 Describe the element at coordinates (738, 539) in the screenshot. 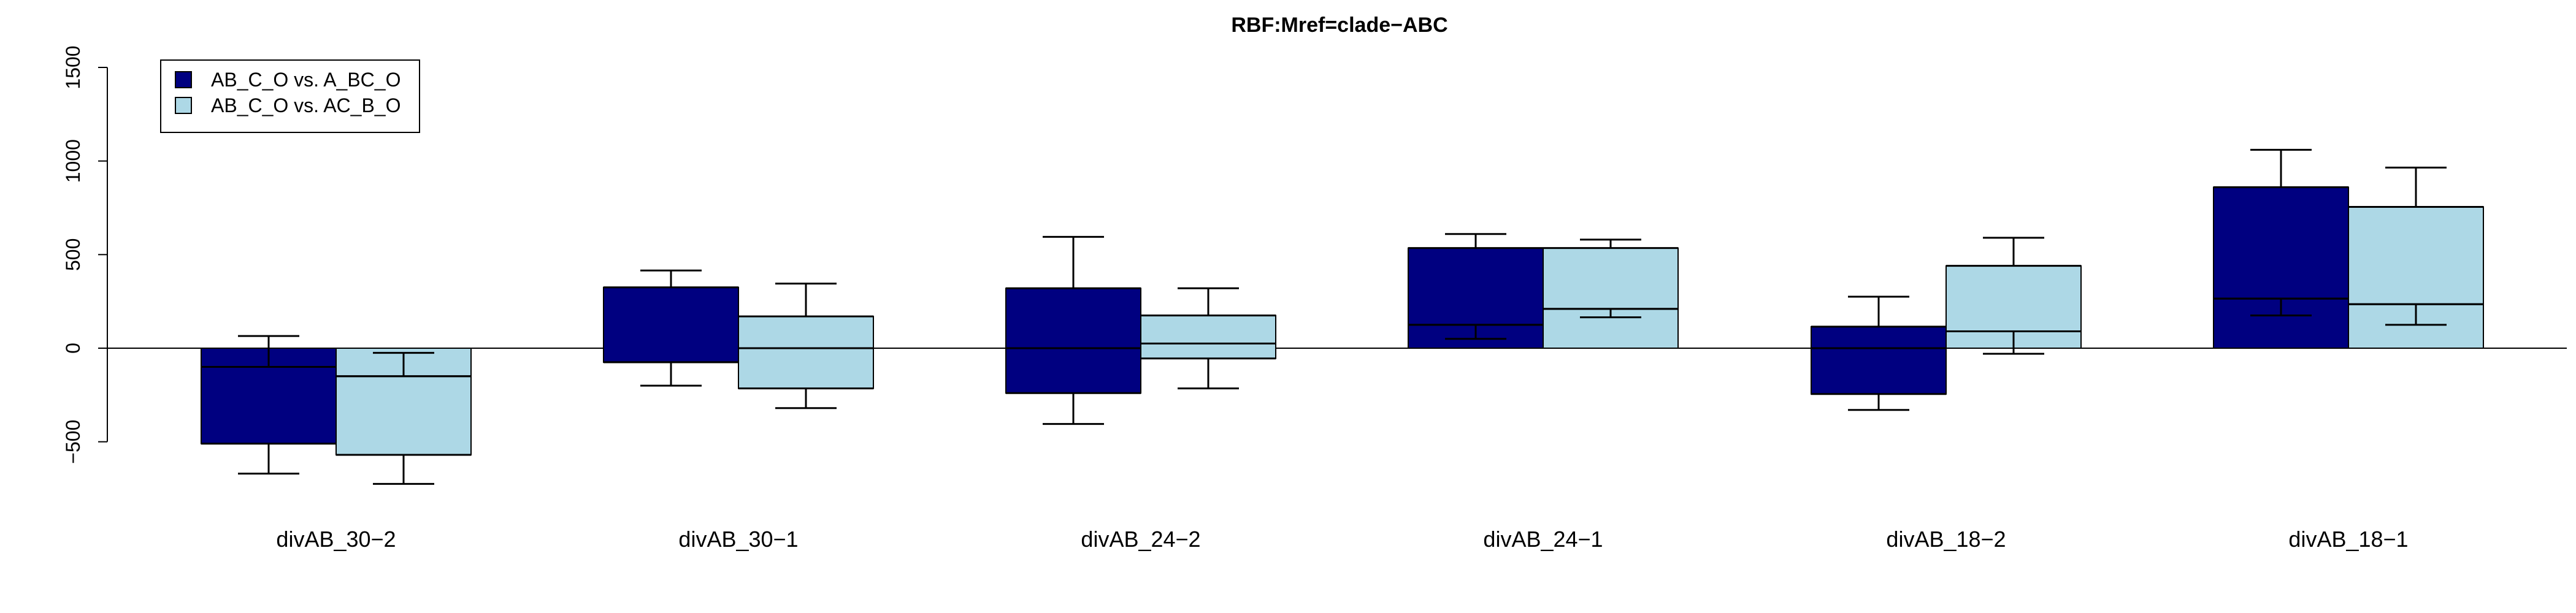

I see `category-label: divAB_30−1` at that location.